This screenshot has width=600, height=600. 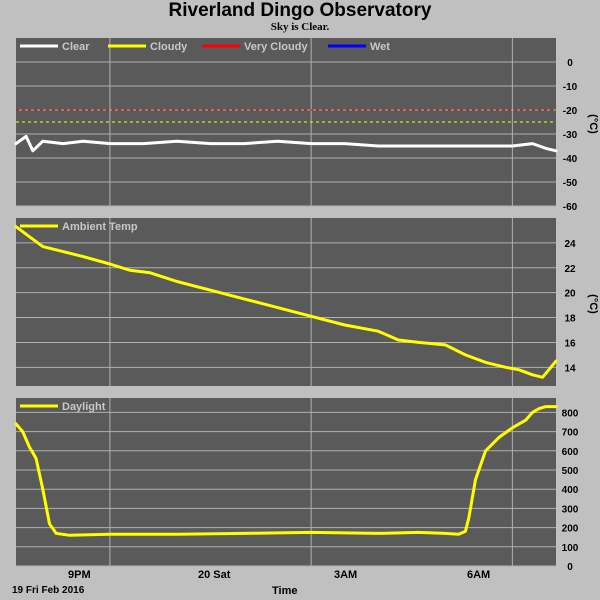 I want to click on date-label: 19 Fri Feb 2016, so click(x=48, y=590).